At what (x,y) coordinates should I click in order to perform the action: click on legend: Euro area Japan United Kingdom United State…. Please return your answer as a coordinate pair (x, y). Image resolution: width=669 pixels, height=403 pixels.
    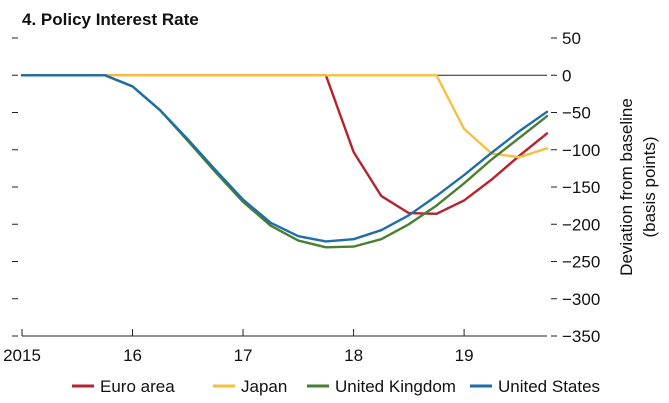
    Looking at the image, I should click on (336, 386).